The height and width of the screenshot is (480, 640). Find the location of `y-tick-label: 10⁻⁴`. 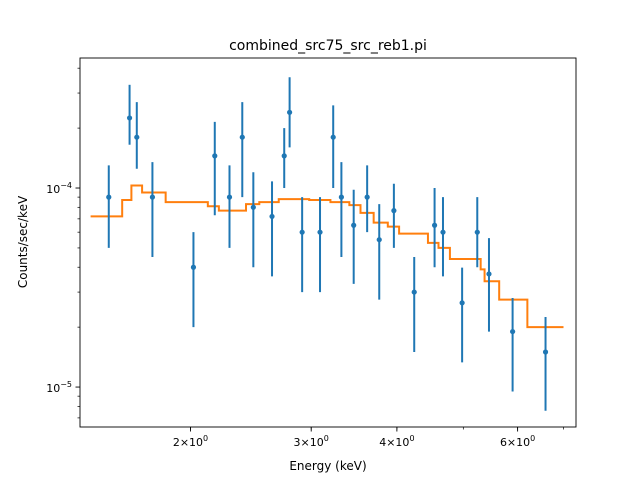

y-tick-label: 10⁻⁴ is located at coordinates (59, 188).